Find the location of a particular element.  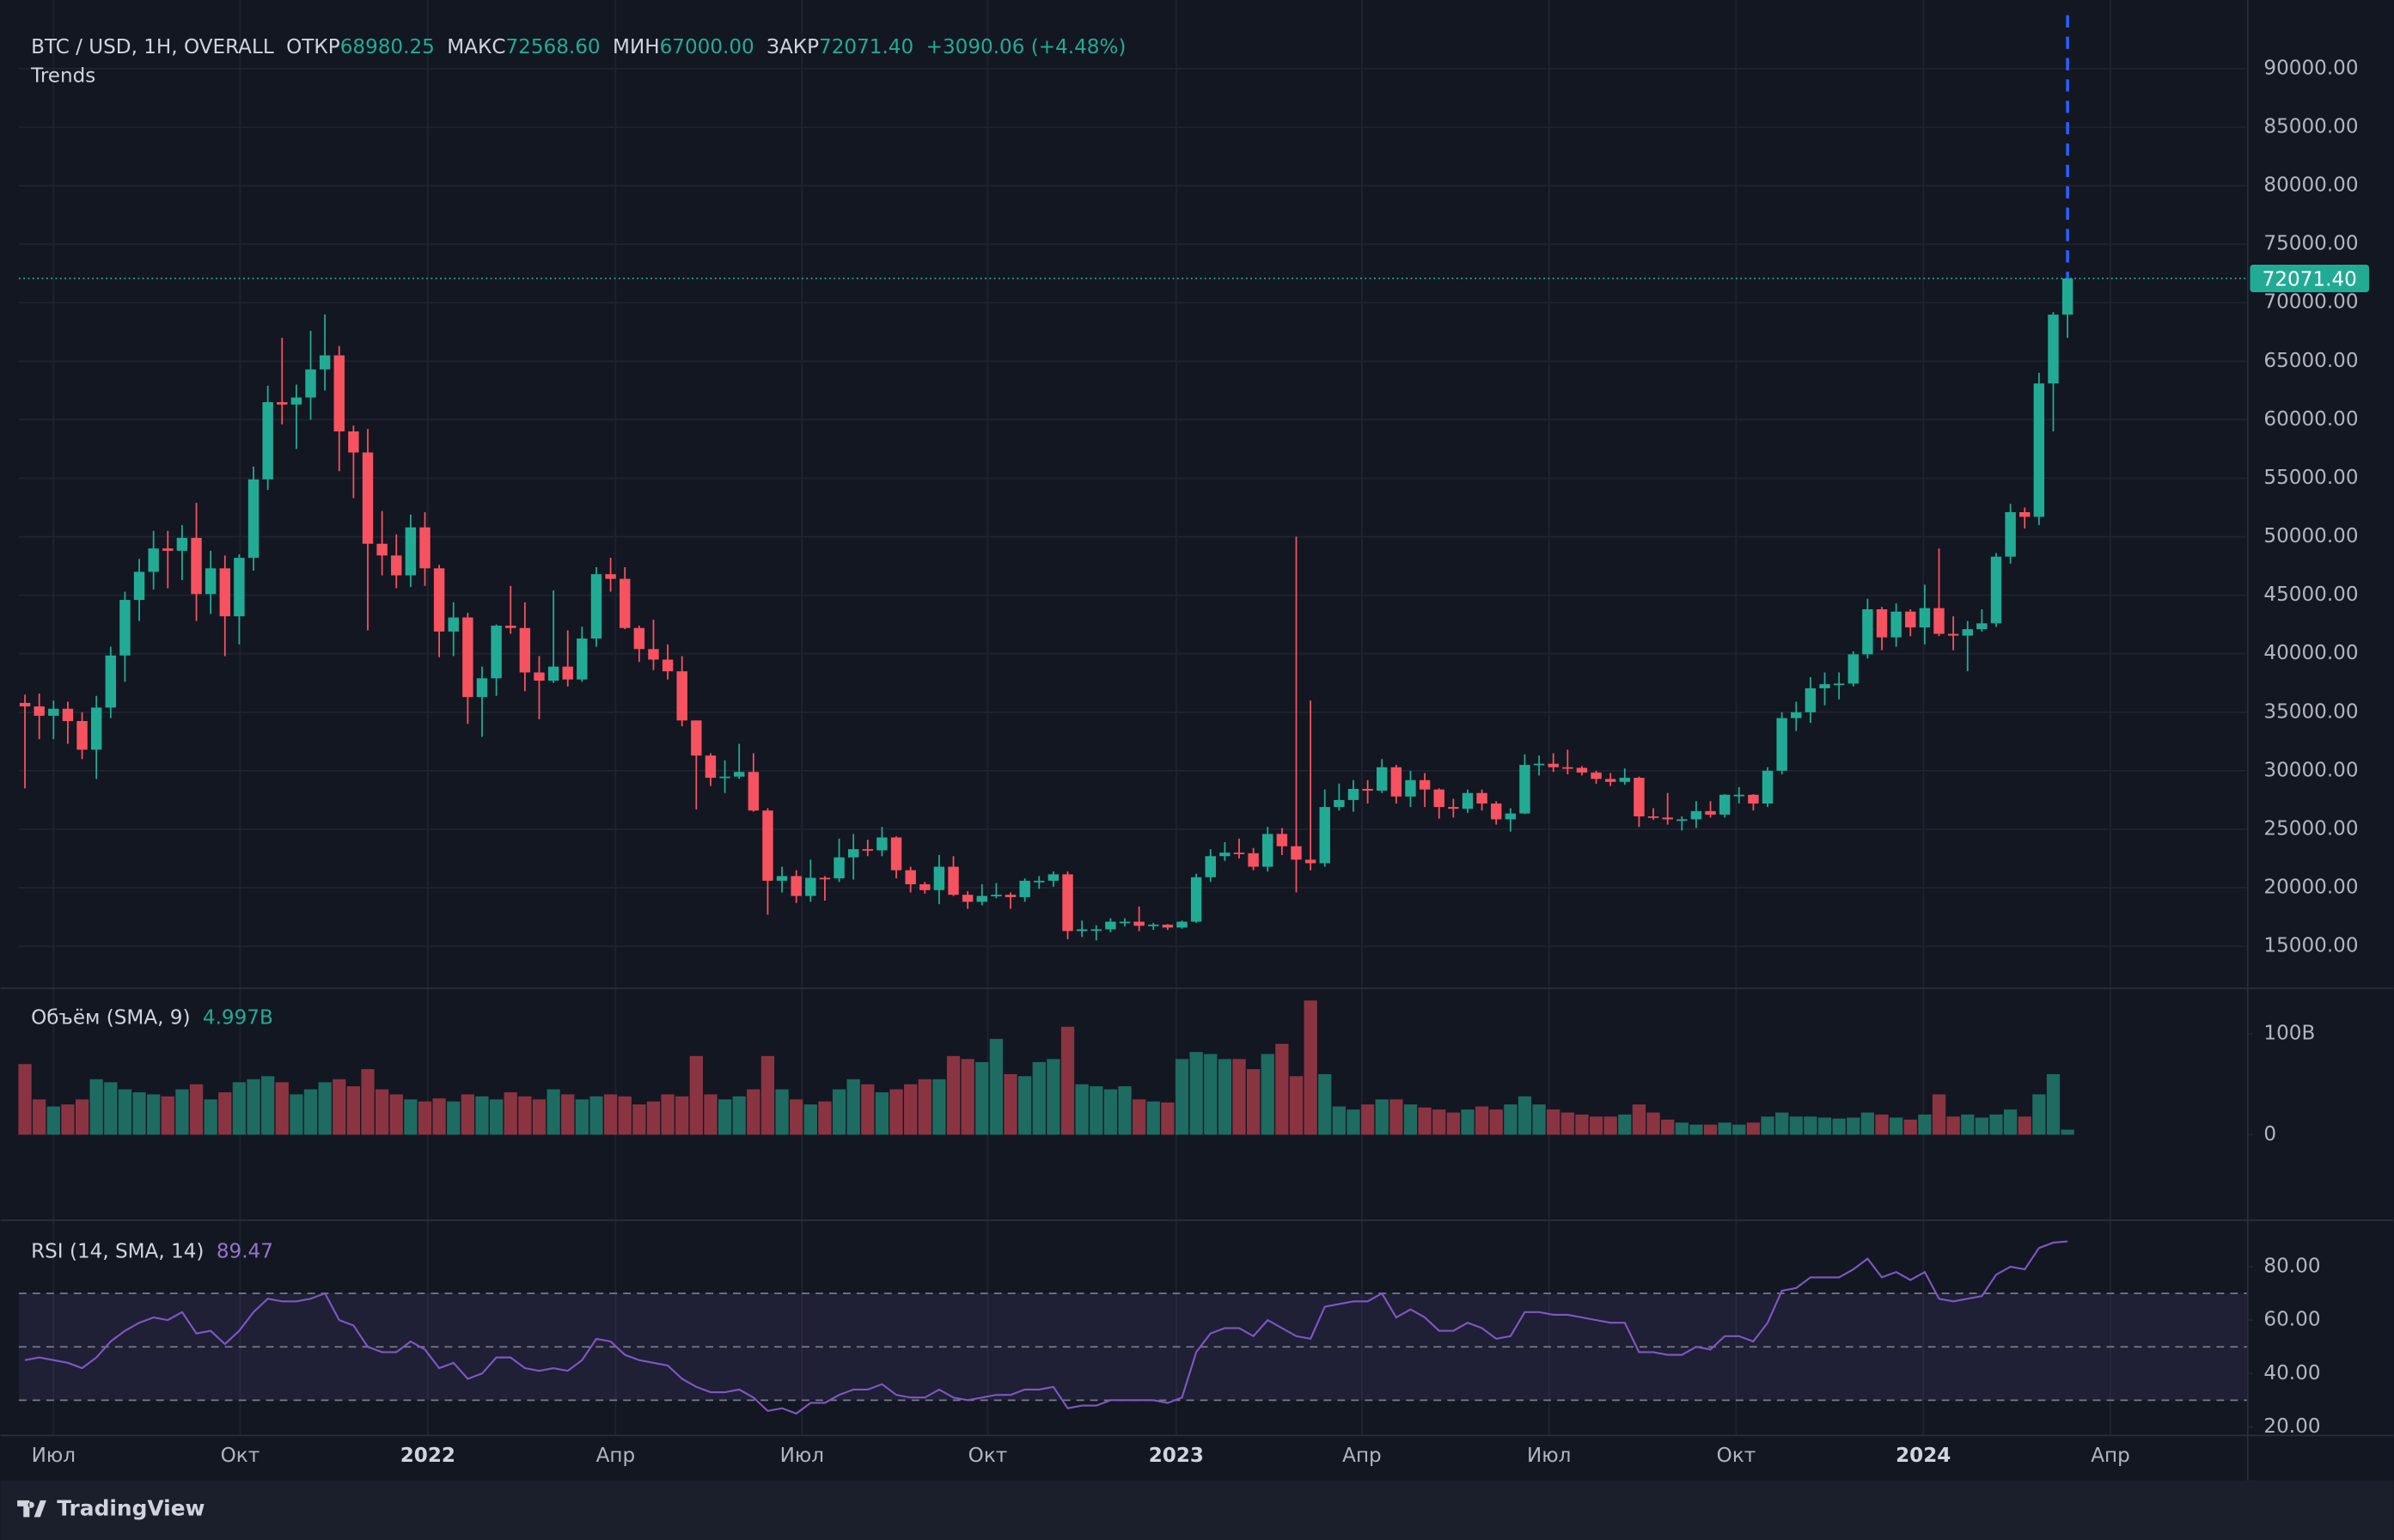

legend-change: +3090.06 (+4.48%) is located at coordinates (1026, 47).